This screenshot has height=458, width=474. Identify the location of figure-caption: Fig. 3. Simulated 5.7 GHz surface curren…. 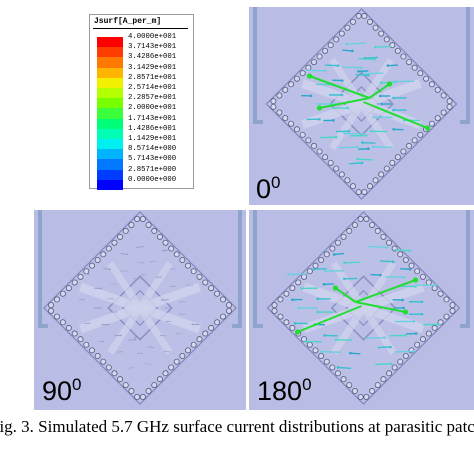
(237, 426).